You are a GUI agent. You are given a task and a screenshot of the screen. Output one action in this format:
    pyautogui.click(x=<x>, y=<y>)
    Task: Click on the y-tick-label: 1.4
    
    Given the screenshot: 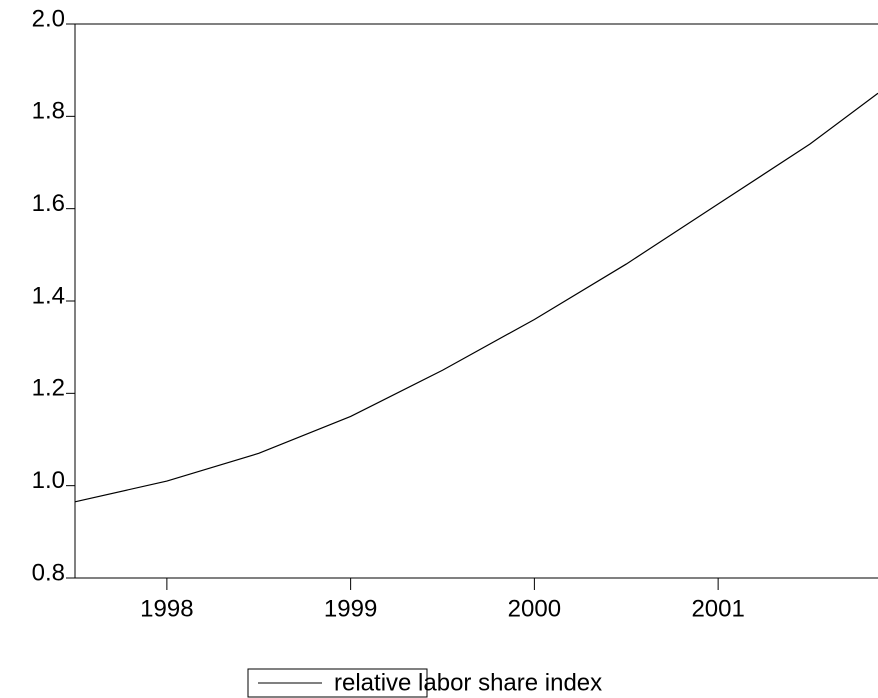 What is the action you would take?
    pyautogui.click(x=48, y=295)
    